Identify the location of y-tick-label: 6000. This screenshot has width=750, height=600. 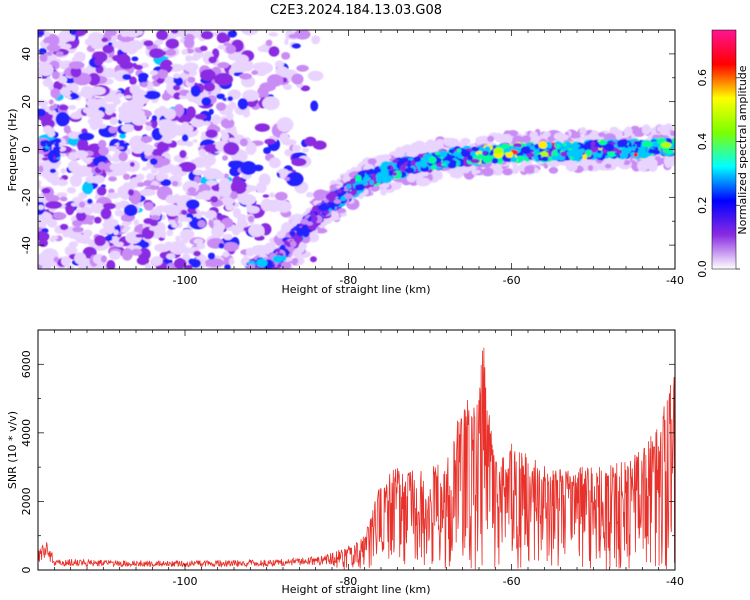
(26, 364).